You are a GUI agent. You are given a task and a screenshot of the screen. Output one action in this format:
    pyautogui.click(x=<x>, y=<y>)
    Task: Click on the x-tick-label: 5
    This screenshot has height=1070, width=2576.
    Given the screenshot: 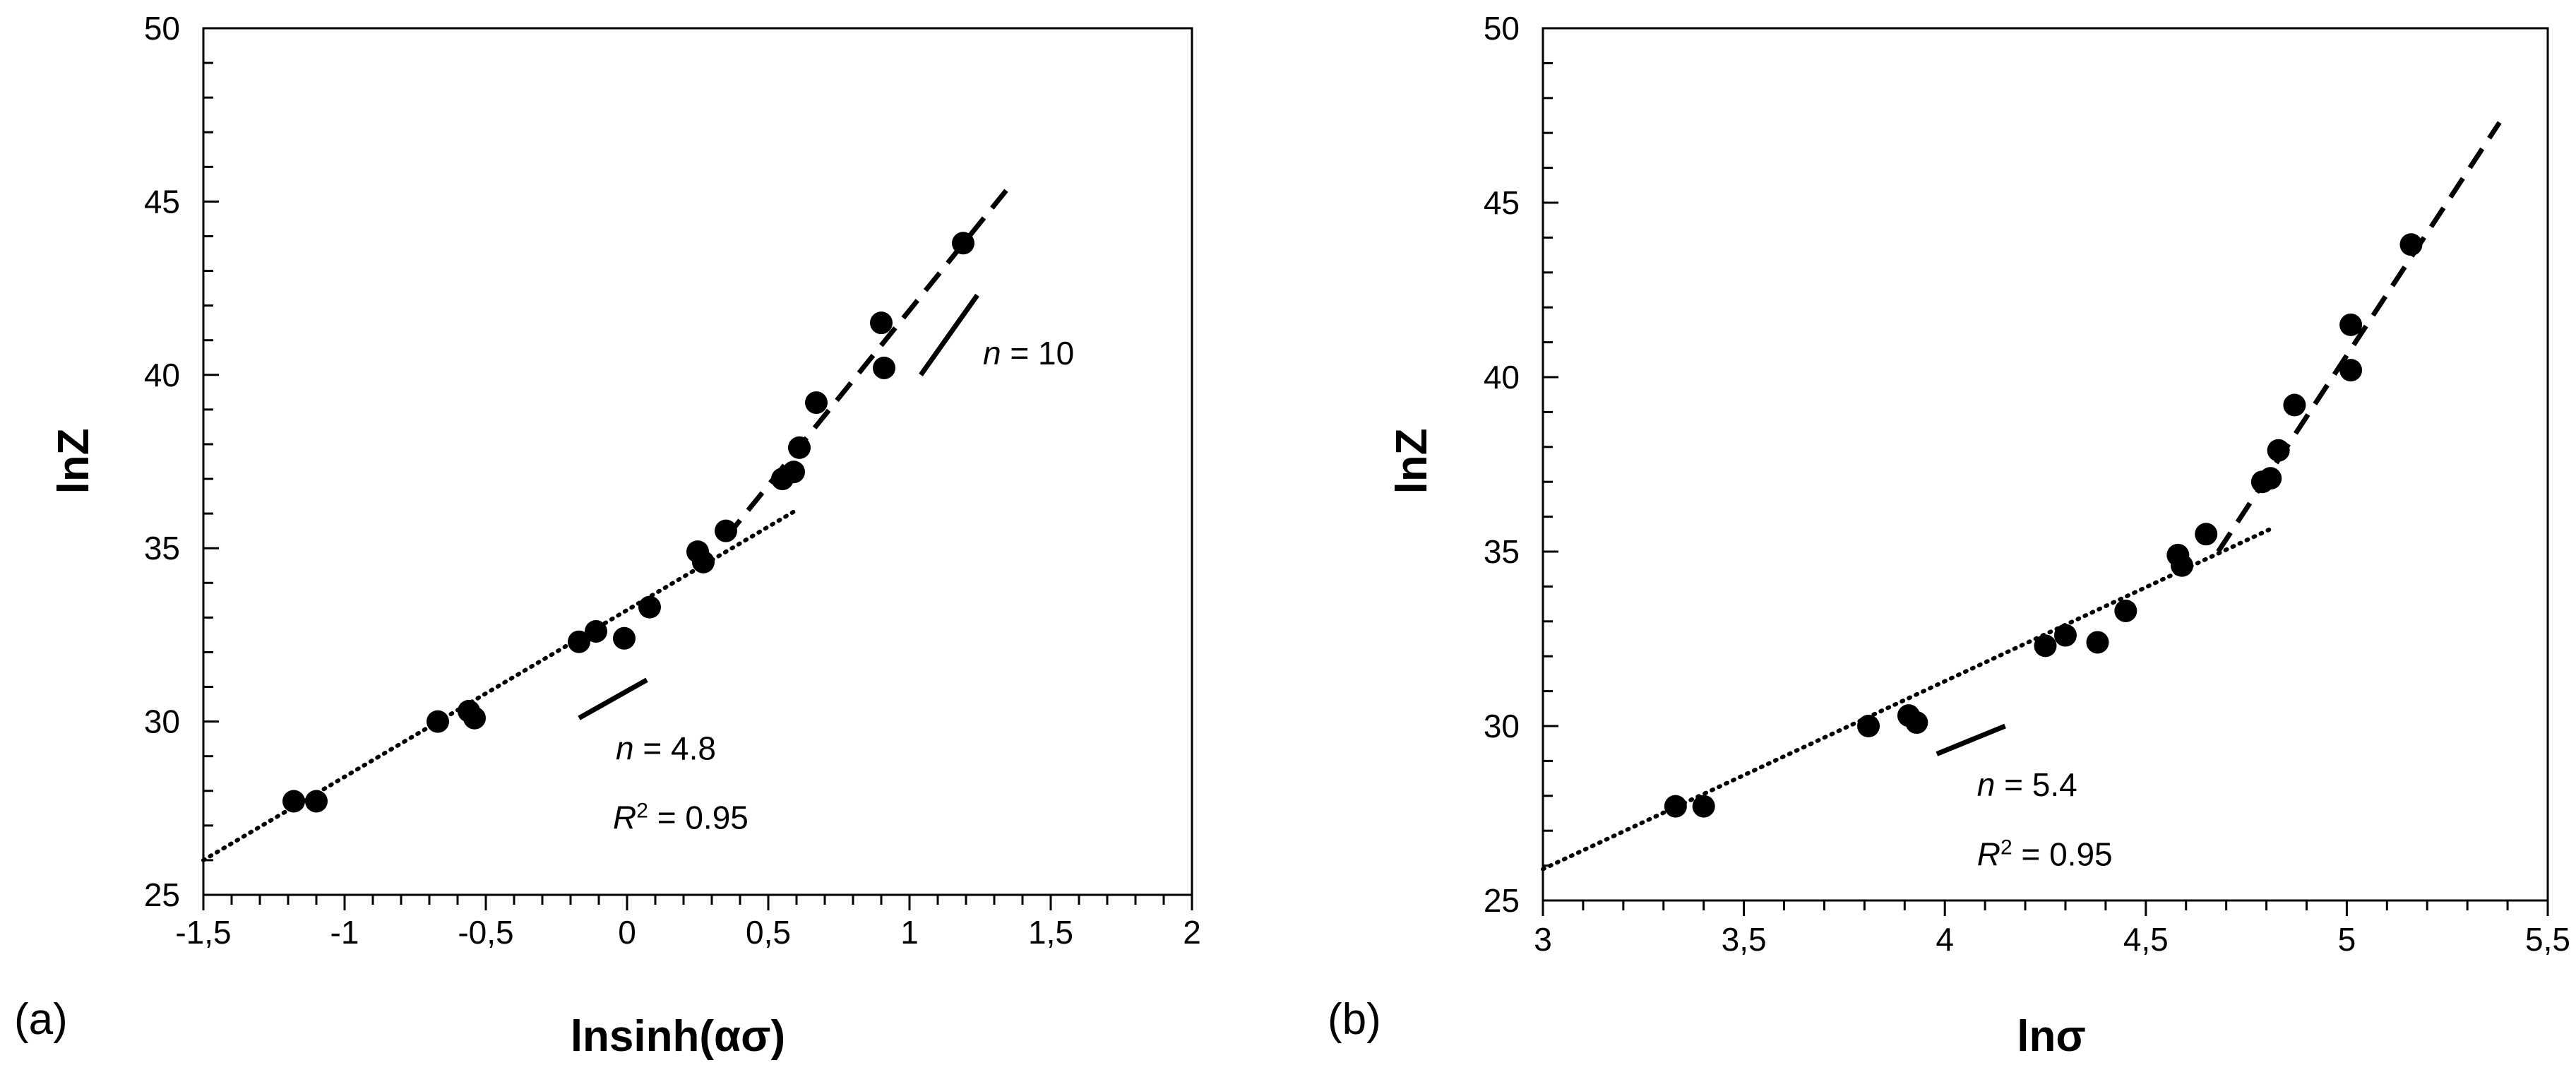 What is the action you would take?
    pyautogui.click(x=2347, y=940)
    